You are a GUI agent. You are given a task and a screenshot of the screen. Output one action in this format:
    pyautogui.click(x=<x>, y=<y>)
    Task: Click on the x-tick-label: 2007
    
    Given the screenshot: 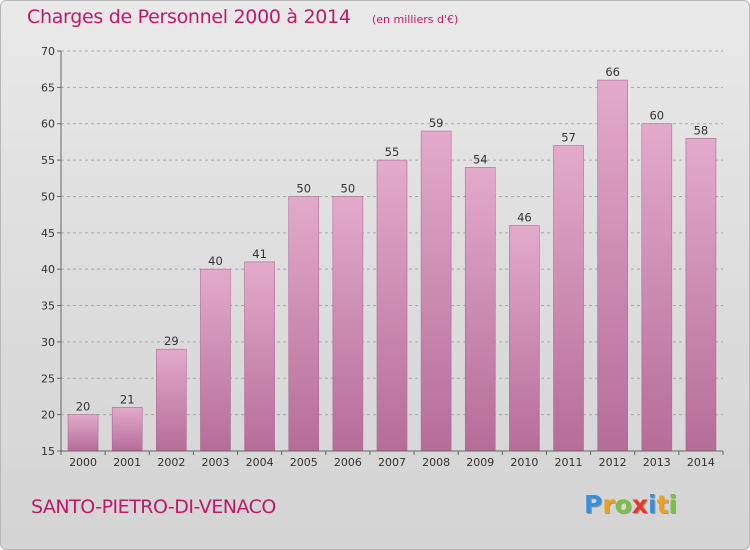 What is the action you would take?
    pyautogui.click(x=392, y=462)
    